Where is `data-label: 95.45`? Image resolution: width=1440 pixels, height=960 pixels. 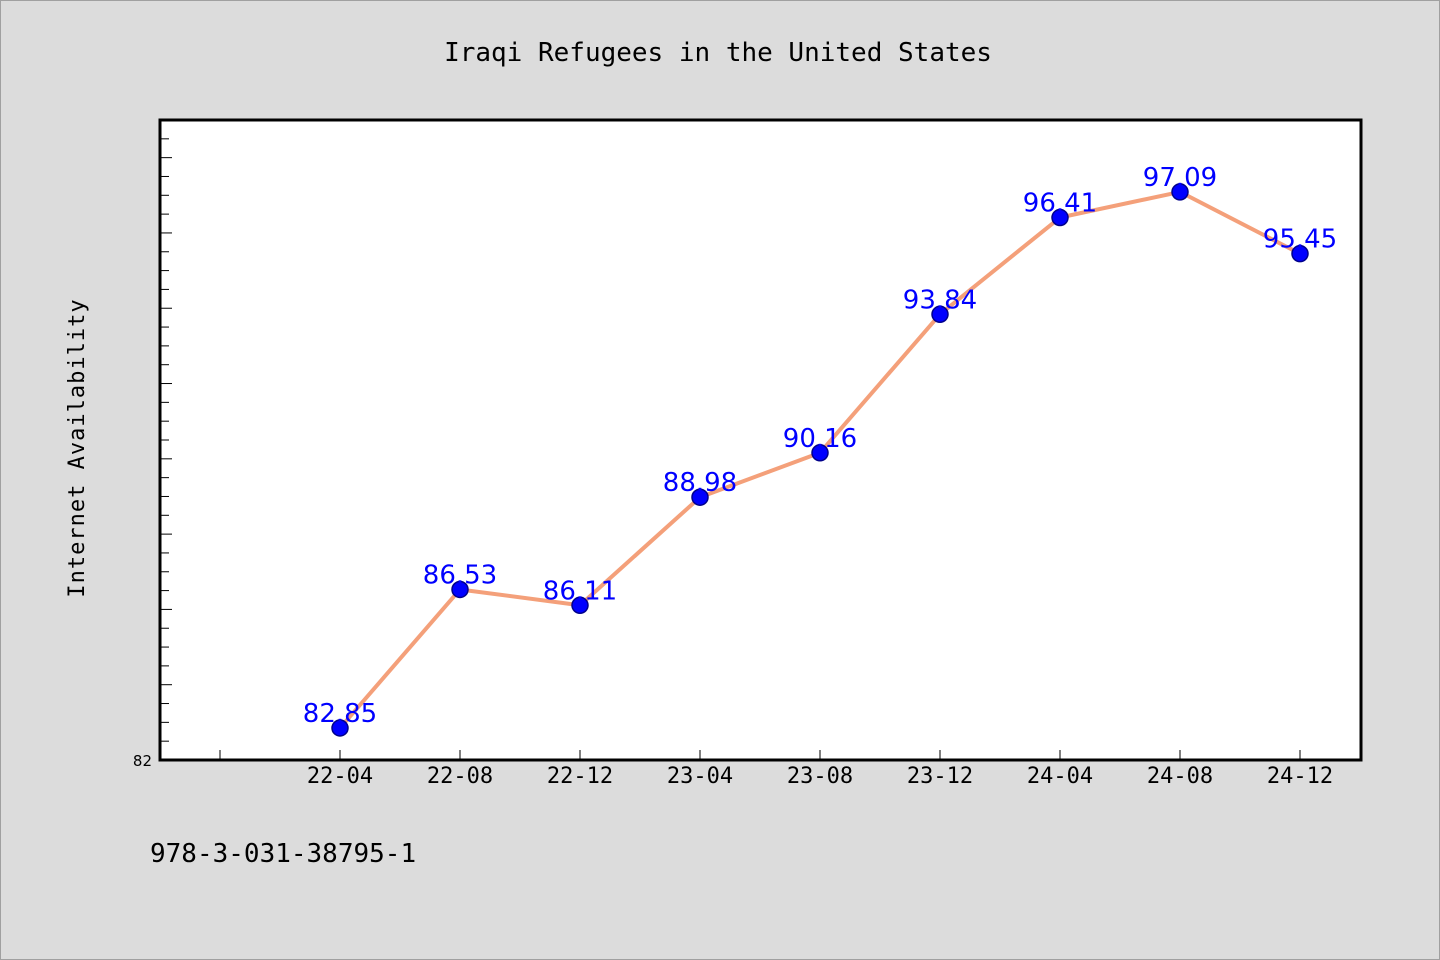
data-label: 95.45 is located at coordinates (1300, 240).